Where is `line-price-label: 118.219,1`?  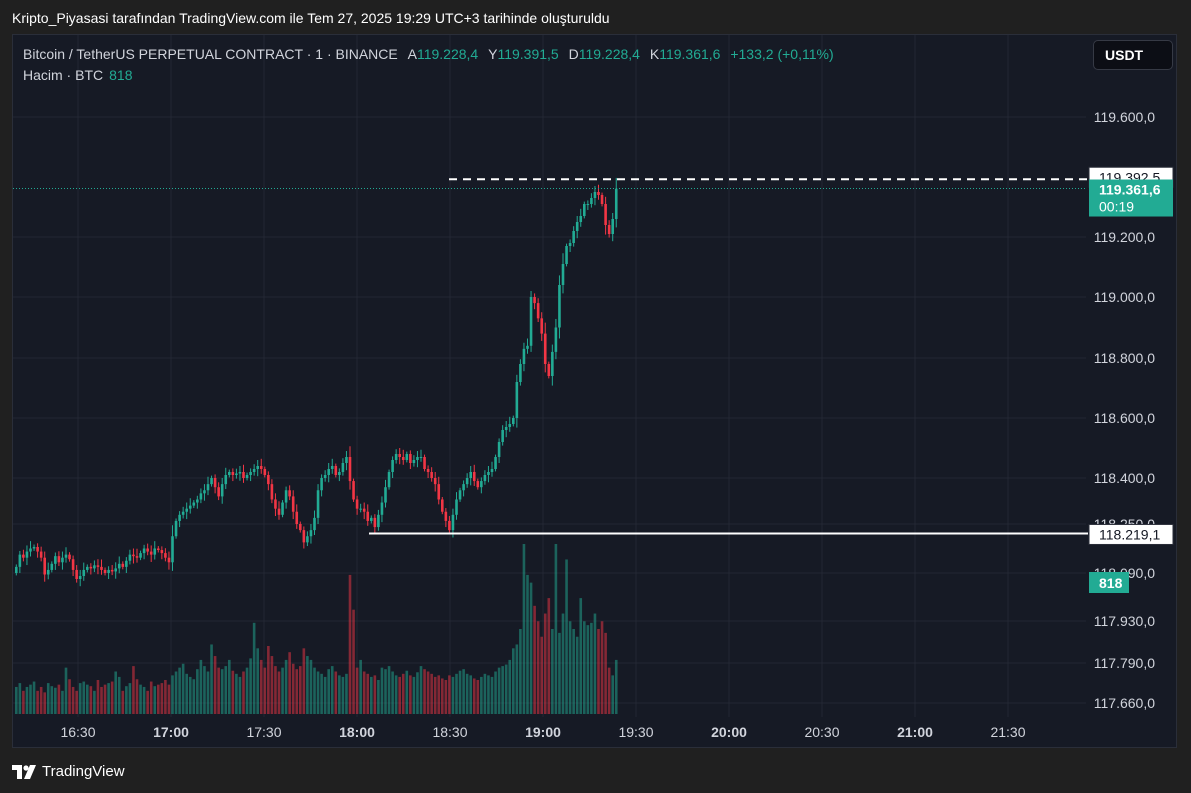 line-price-label: 118.219,1 is located at coordinates (1129, 534).